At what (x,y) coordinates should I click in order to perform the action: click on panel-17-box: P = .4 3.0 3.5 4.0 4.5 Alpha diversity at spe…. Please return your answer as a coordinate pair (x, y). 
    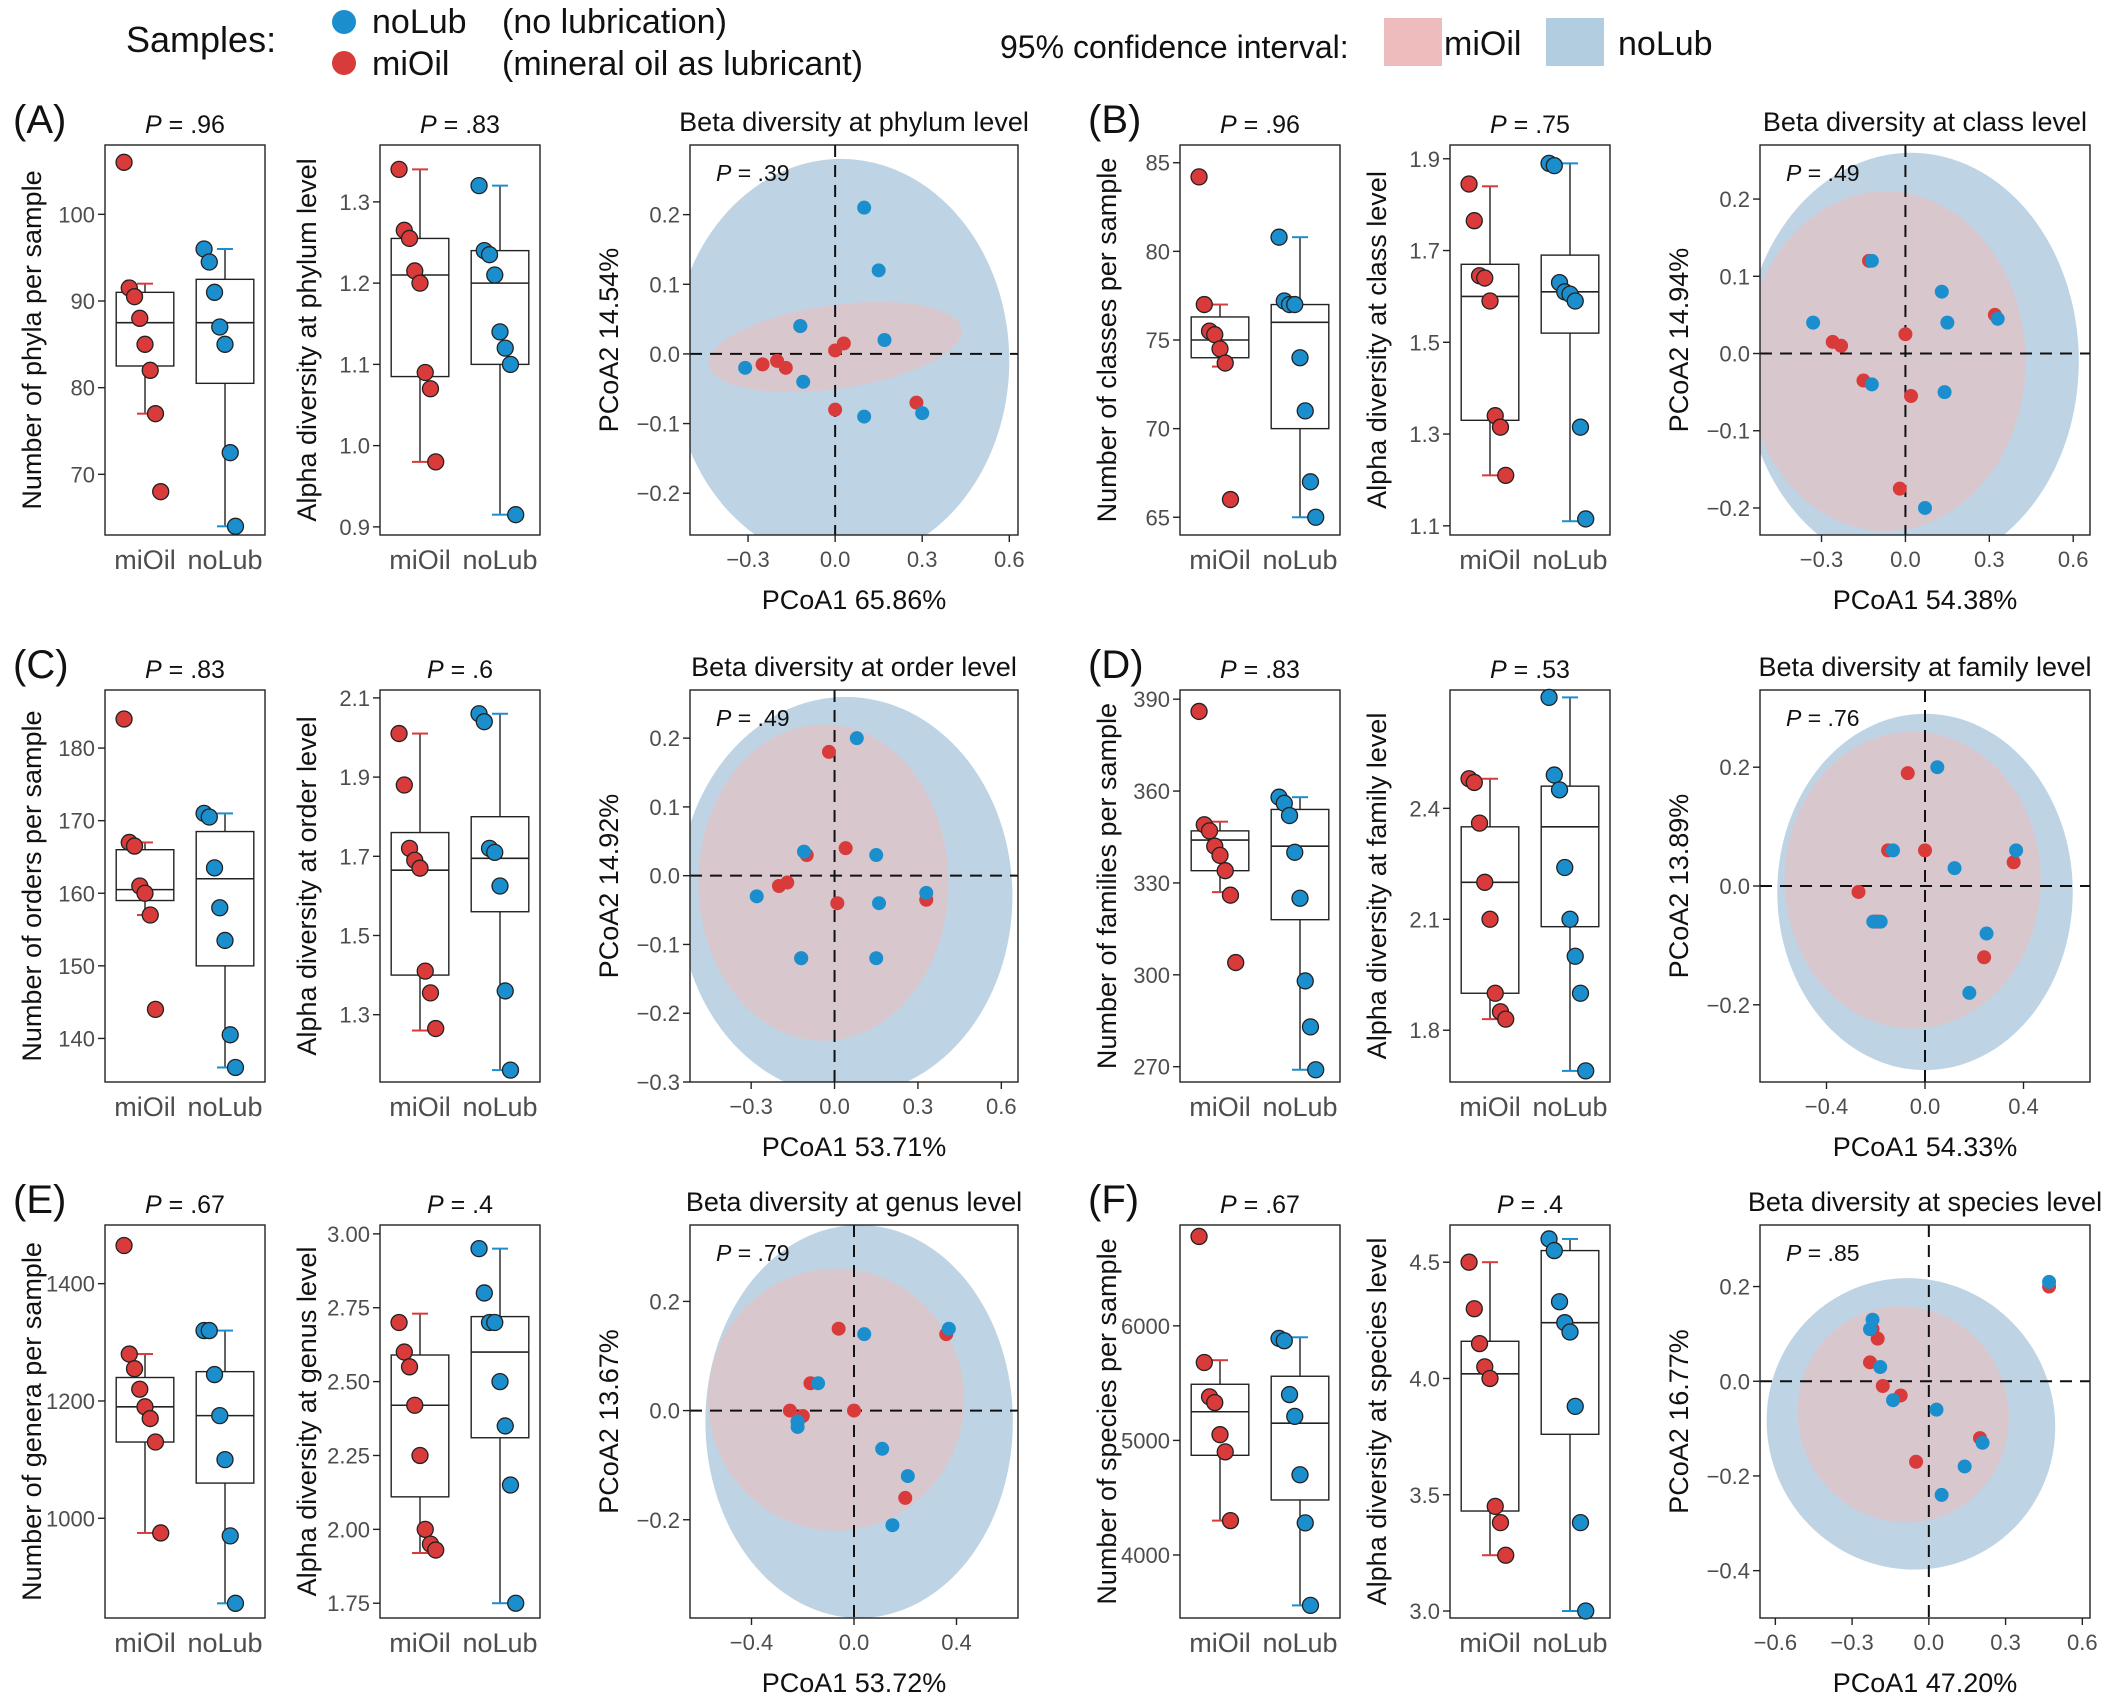
    Looking at the image, I should click on (1486, 1424).